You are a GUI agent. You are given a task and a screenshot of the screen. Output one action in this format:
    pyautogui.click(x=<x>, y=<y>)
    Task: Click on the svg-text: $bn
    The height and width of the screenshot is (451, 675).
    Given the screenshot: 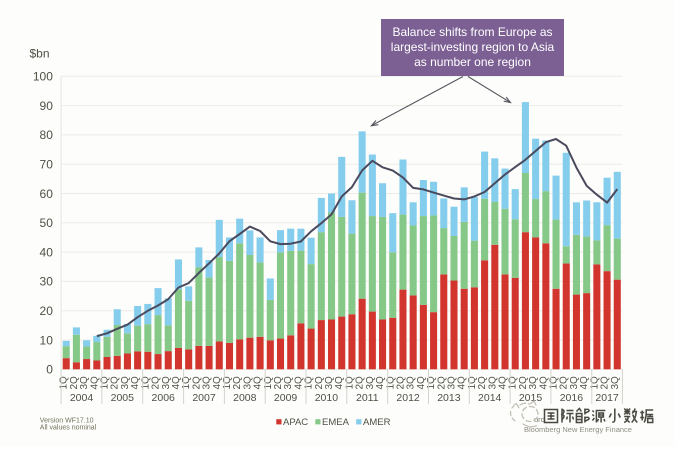 What is the action you would take?
    pyautogui.click(x=40, y=54)
    